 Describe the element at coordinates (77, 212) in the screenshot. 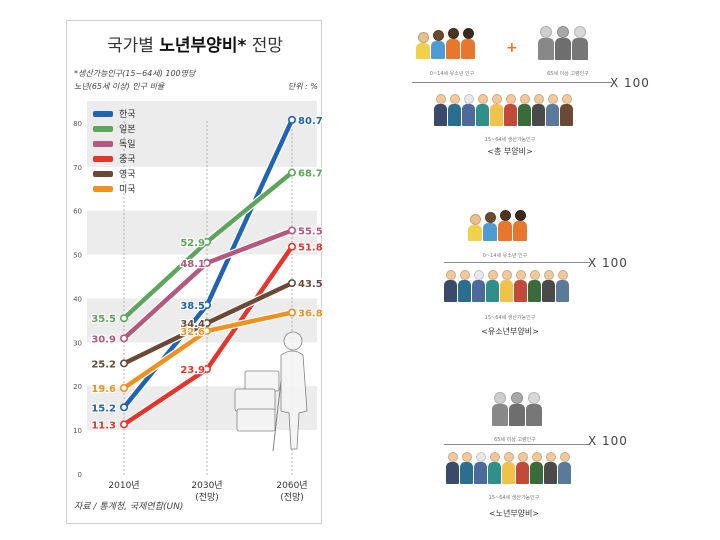

I see `y-tick-label: 60` at that location.